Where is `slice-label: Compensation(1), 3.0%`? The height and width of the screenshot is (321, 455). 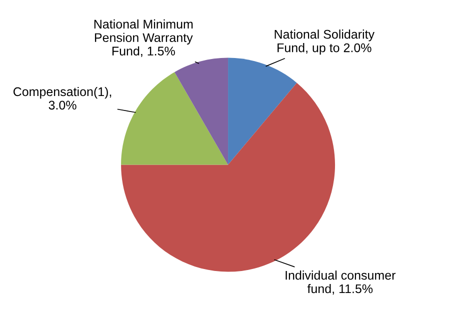
slice-label: Compensation(1), 3.0% is located at coordinates (62, 98).